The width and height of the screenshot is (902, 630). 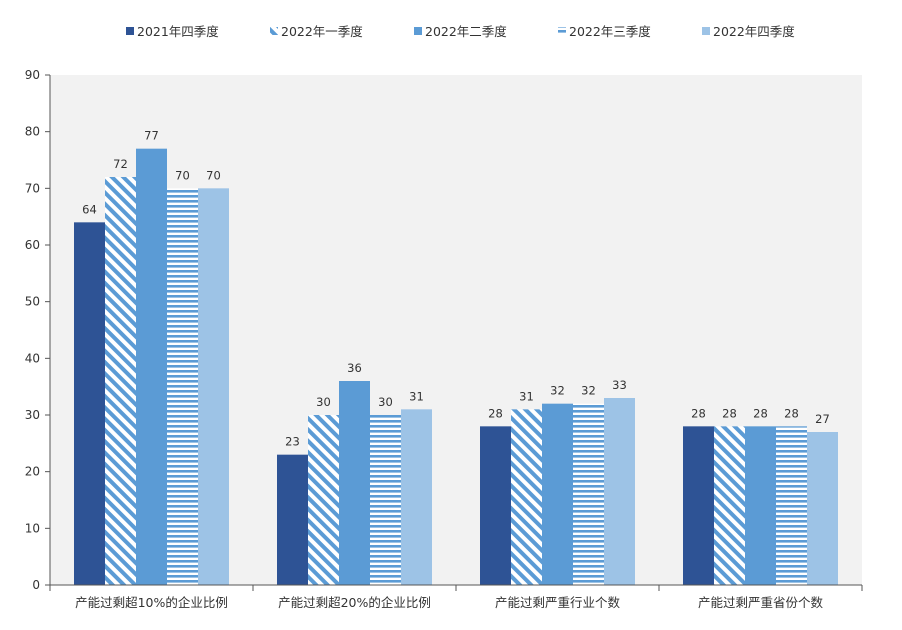 I want to click on y-tick-label: 50, so click(x=32, y=302).